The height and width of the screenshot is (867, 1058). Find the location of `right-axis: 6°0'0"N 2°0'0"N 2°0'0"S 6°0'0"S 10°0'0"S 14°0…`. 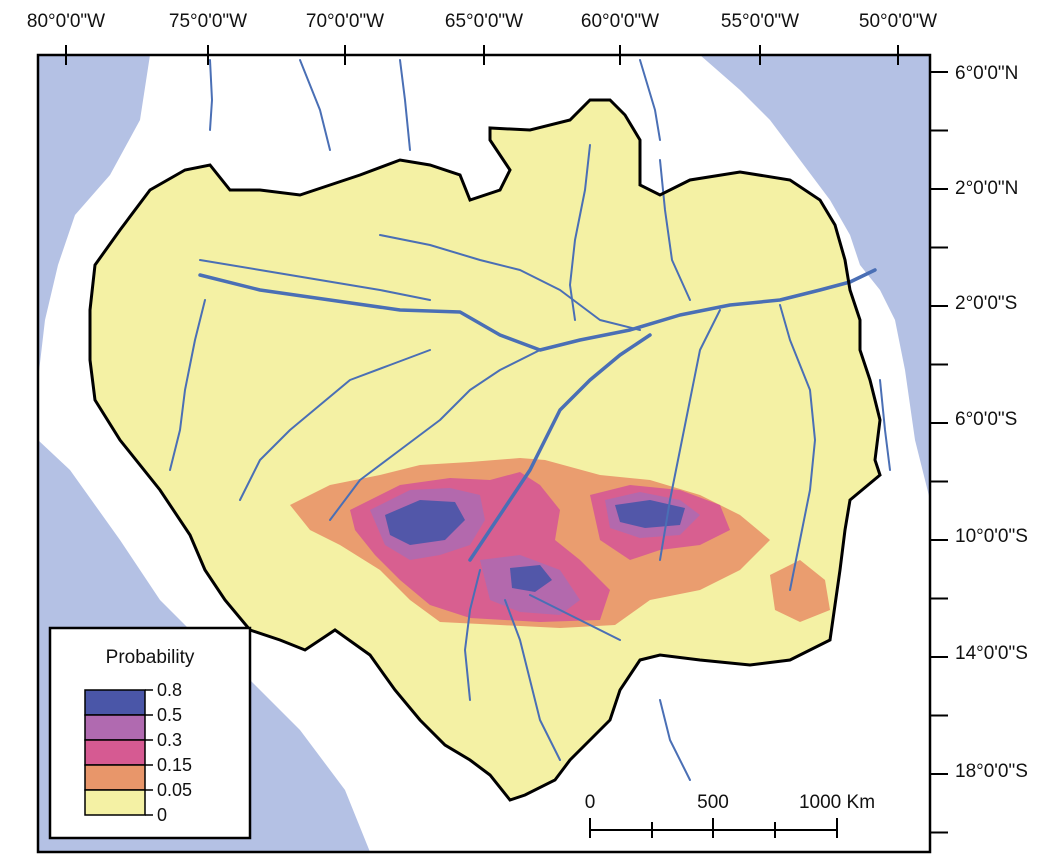

right-axis: 6°0'0"N 2°0'0"N 2°0'0"S 6°0'0"S 10°0'0"S 14°0… is located at coordinates (979, 448).